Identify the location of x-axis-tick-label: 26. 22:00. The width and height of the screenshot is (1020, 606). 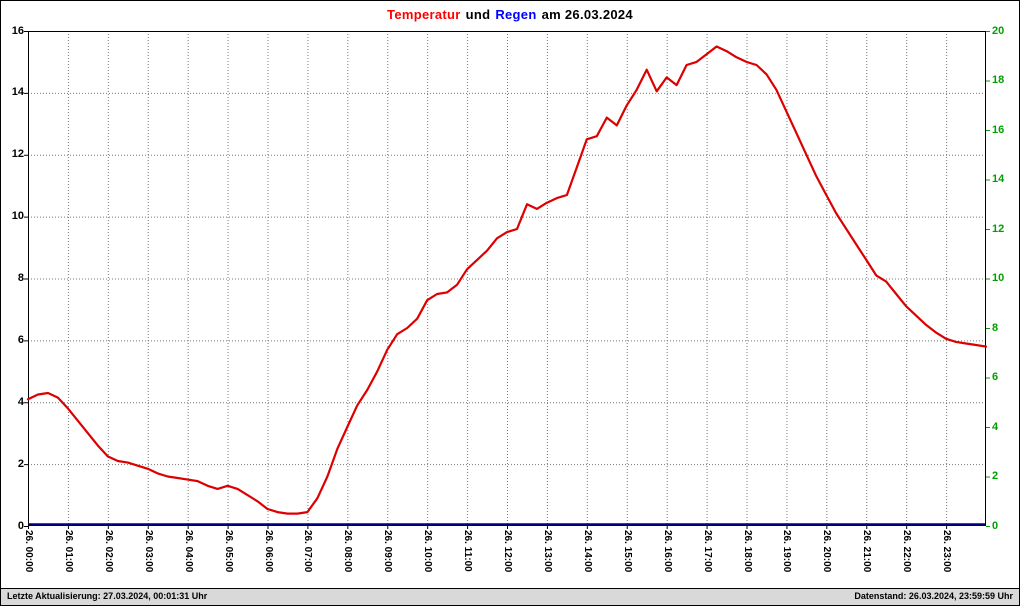
(907, 551).